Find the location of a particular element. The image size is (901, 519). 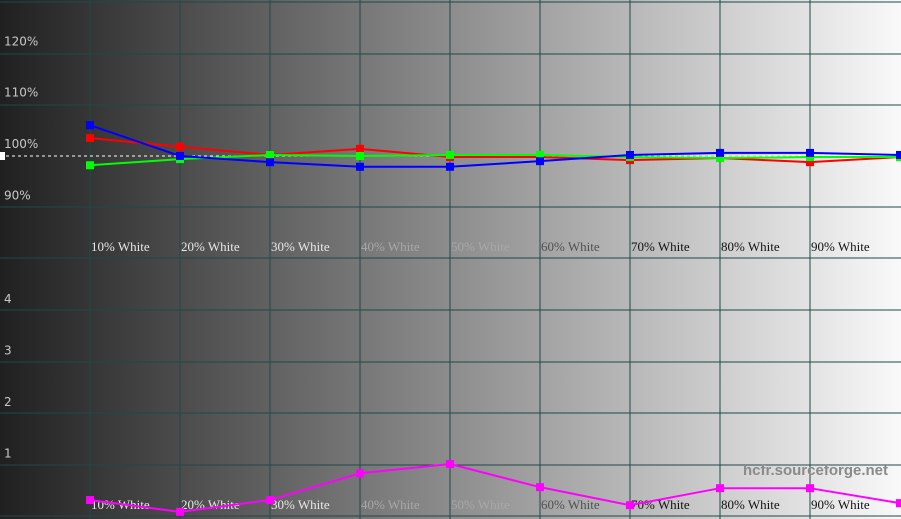

watermark: hcfr.sourceforge.net is located at coordinates (815, 470).